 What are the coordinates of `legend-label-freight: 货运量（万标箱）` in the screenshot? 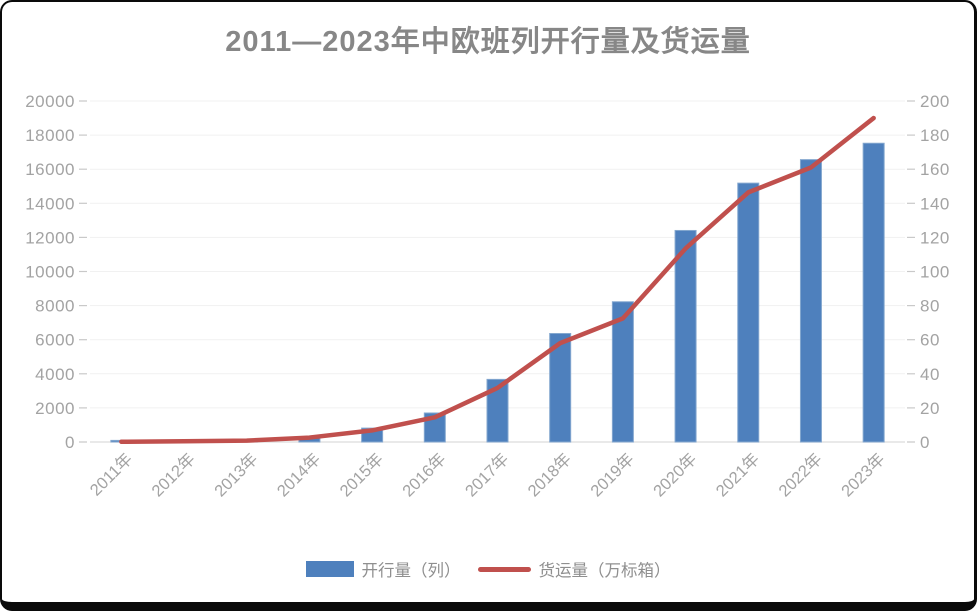 It's located at (604, 571).